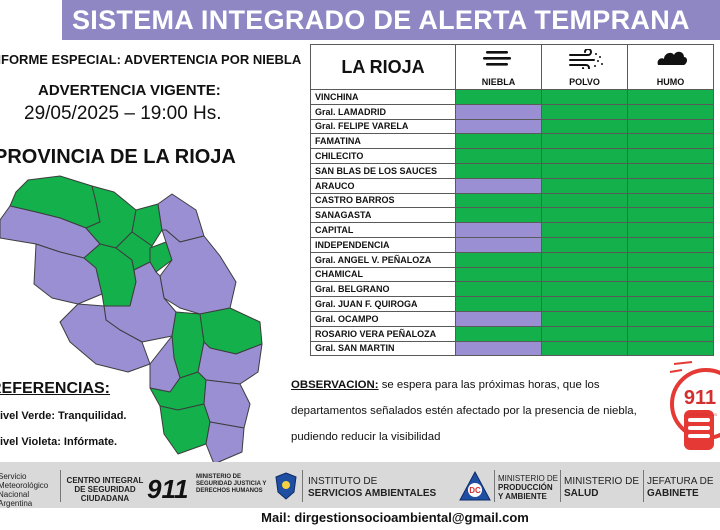 This screenshot has height=530, width=720. What do you see at coordinates (498, 82) in the screenshot?
I see `column-label: NIEBLA` at bounding box center [498, 82].